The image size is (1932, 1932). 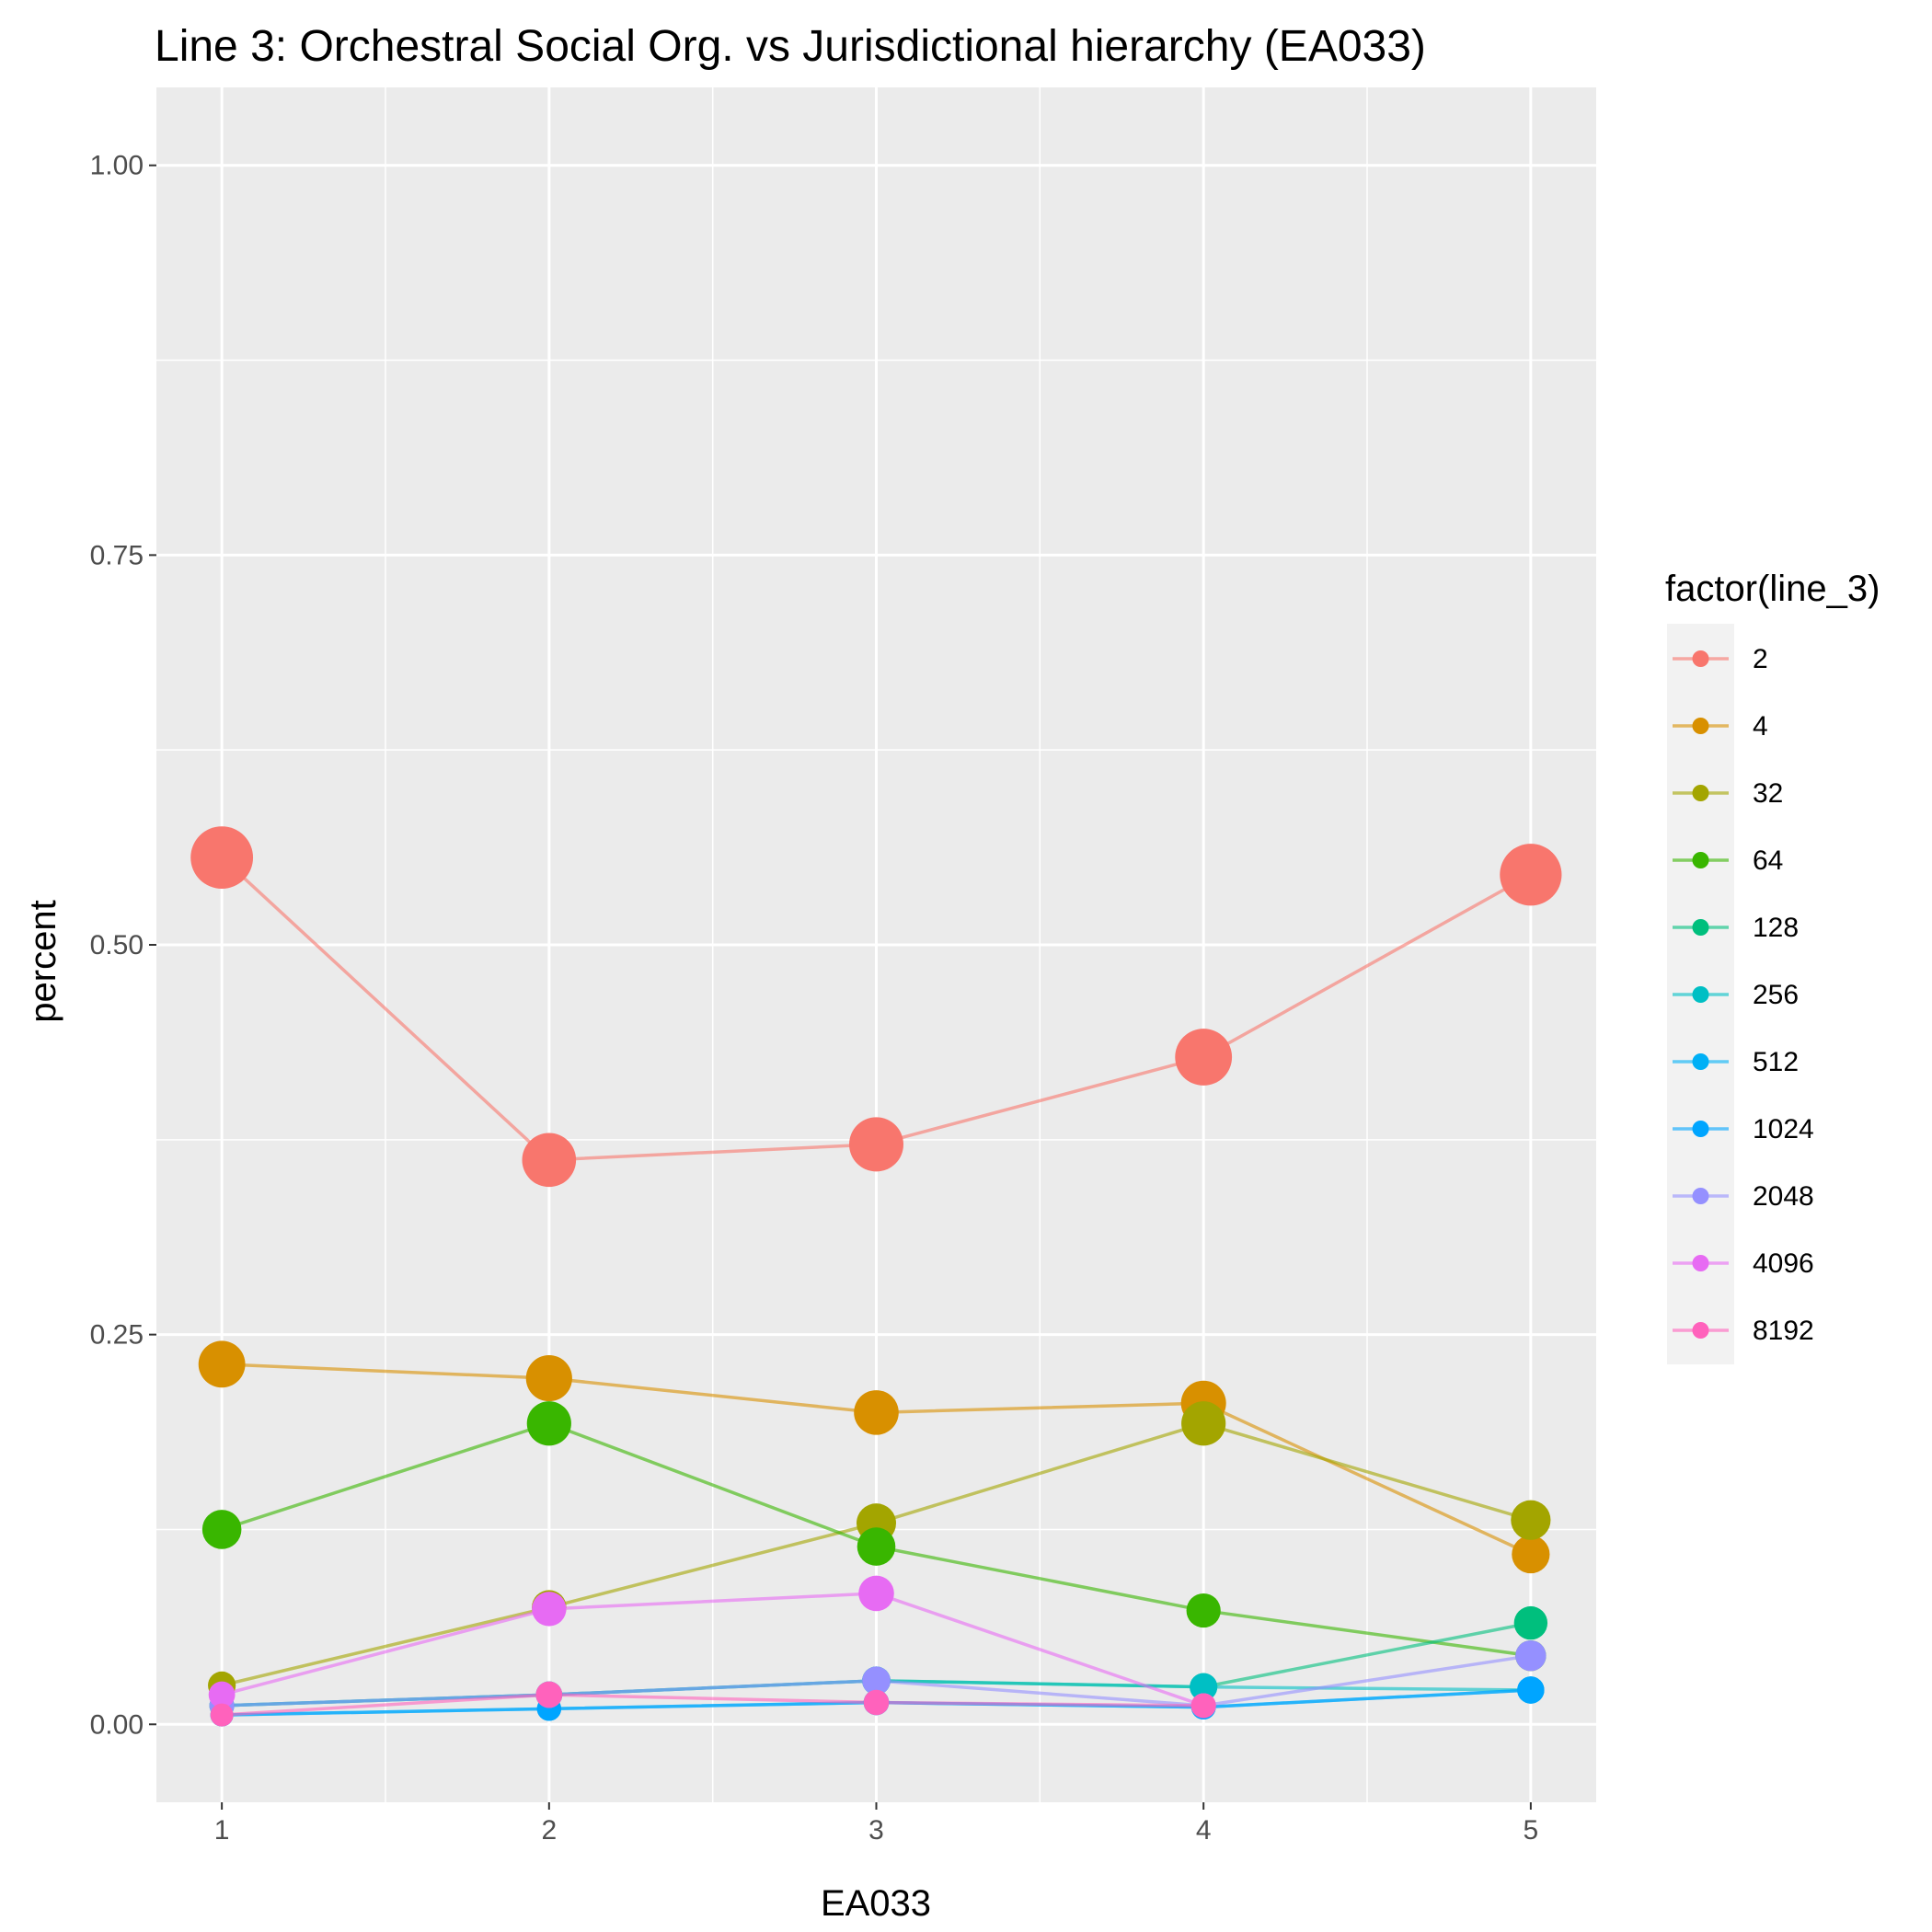 I want to click on legend-item: 1024, so click(x=1743, y=1129).